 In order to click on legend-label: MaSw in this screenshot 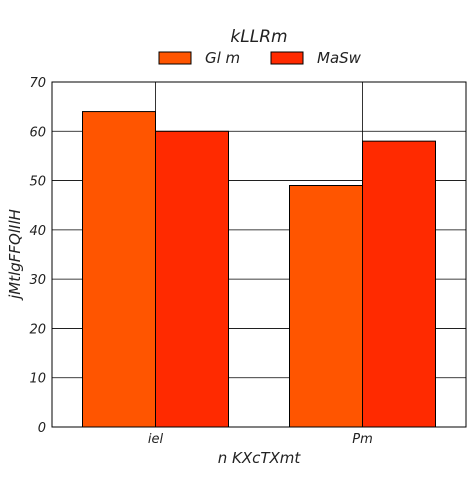, I will do `click(339, 58)`.